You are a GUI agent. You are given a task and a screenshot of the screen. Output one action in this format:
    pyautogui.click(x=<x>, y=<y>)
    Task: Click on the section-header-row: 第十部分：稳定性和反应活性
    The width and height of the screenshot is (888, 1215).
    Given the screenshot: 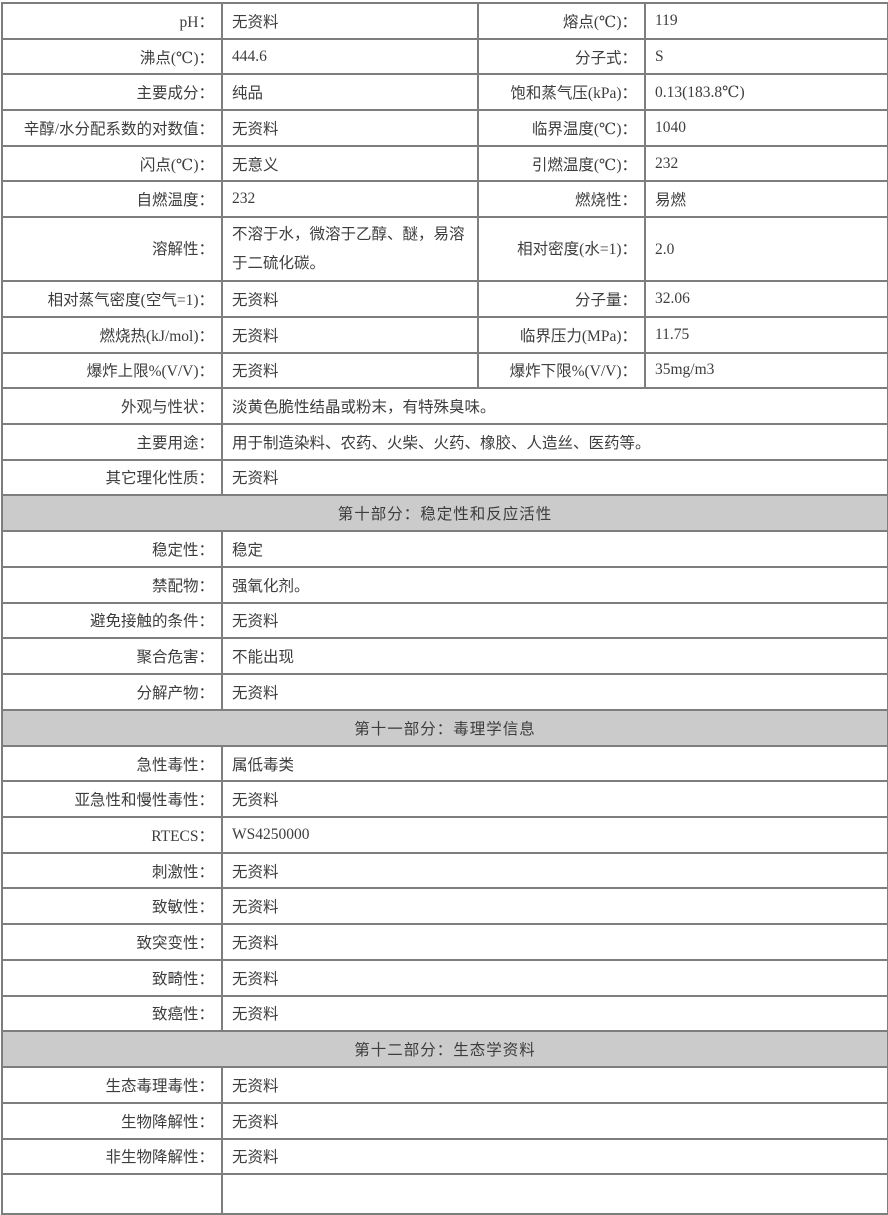 What is the action you would take?
    pyautogui.click(x=444, y=513)
    